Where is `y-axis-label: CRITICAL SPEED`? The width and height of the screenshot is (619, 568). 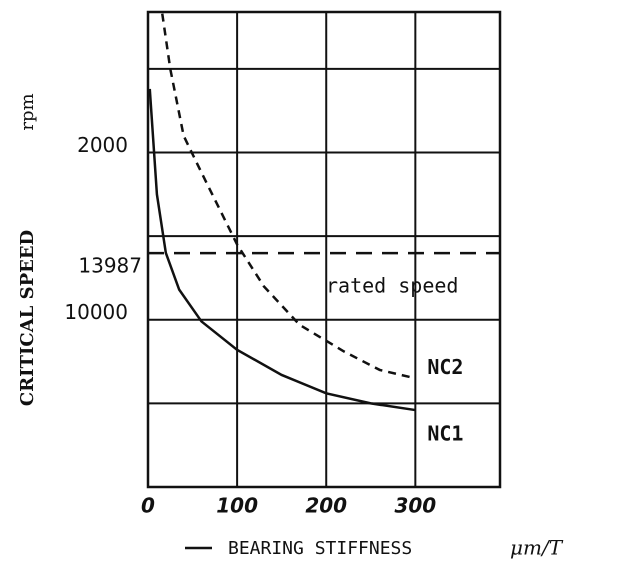 y-axis-label: CRITICAL SPEED is located at coordinates (27, 318).